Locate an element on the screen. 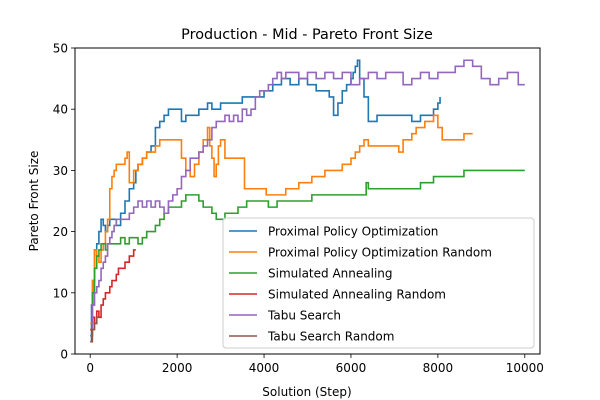  y-tick-label: 40 is located at coordinates (60, 110).